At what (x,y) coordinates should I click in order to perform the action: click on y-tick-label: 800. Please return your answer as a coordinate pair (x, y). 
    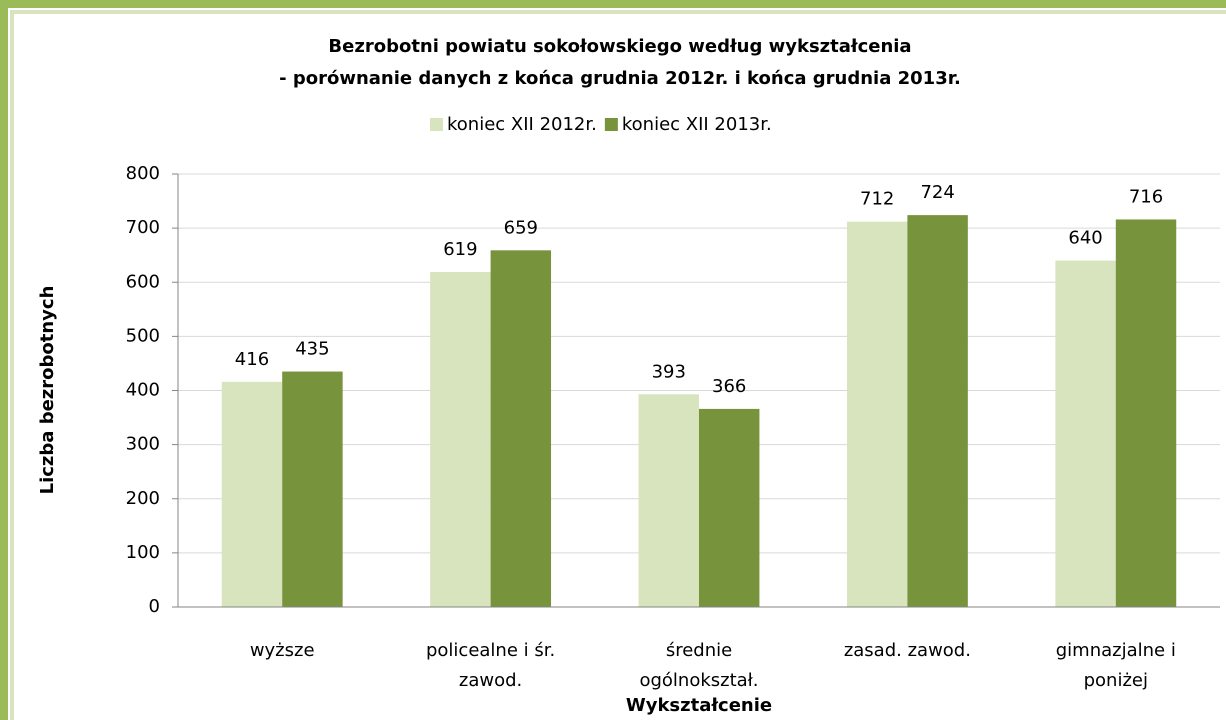
    Looking at the image, I should click on (143, 173).